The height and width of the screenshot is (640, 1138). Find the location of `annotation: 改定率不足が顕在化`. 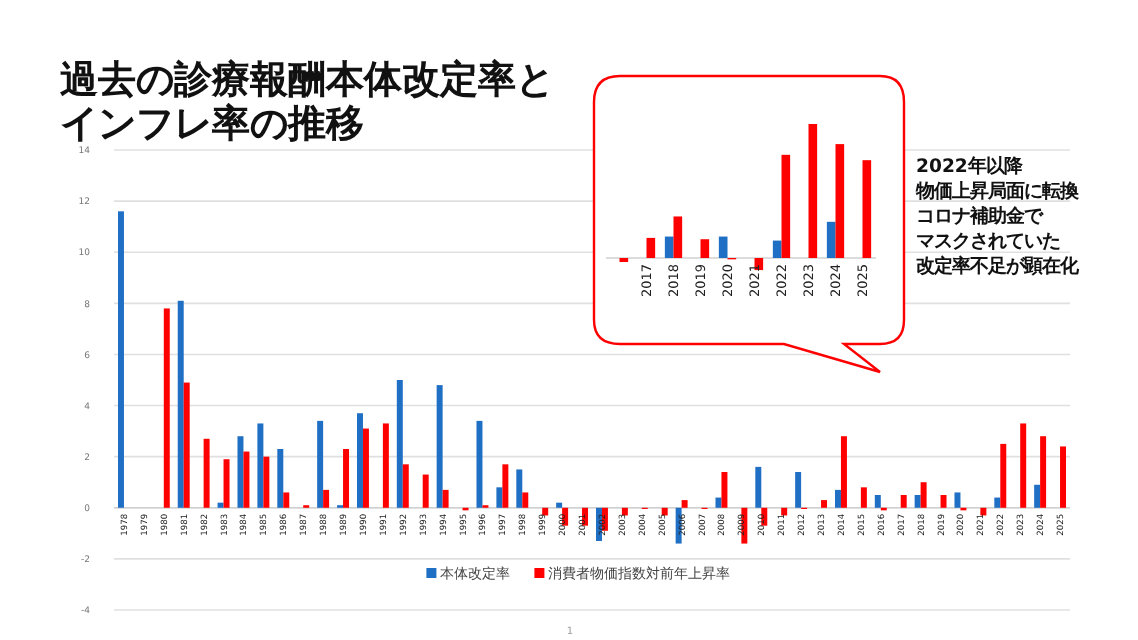

annotation: 改定率不足が顕在化 is located at coordinates (998, 267).